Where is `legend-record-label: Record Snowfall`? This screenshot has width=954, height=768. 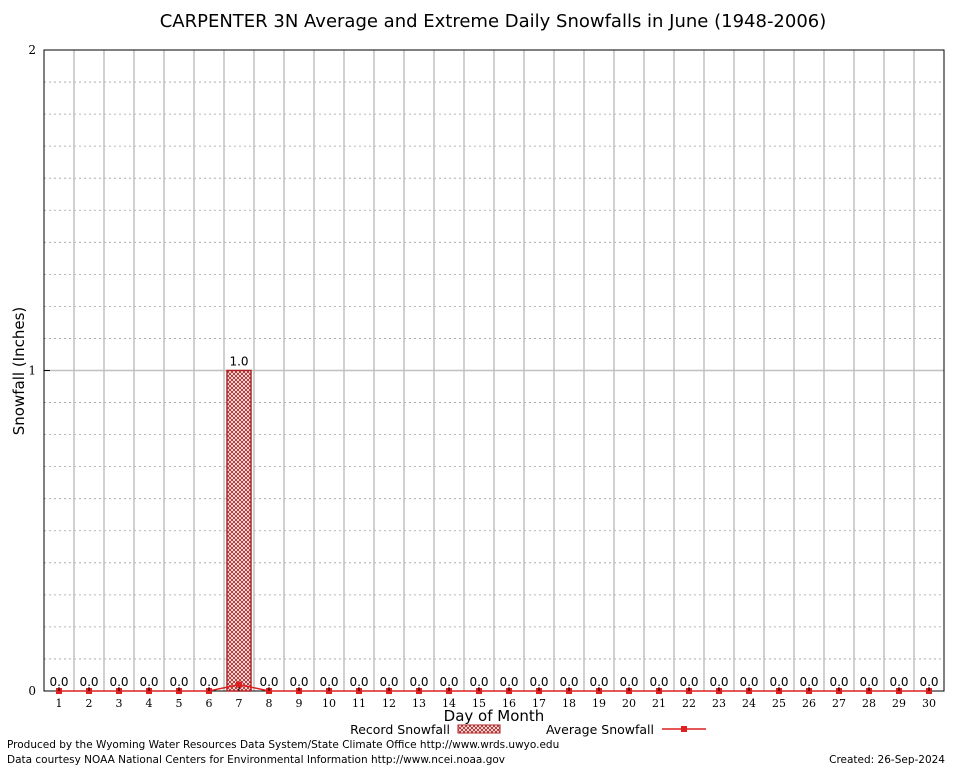 legend-record-label: Record Snowfall is located at coordinates (400, 729).